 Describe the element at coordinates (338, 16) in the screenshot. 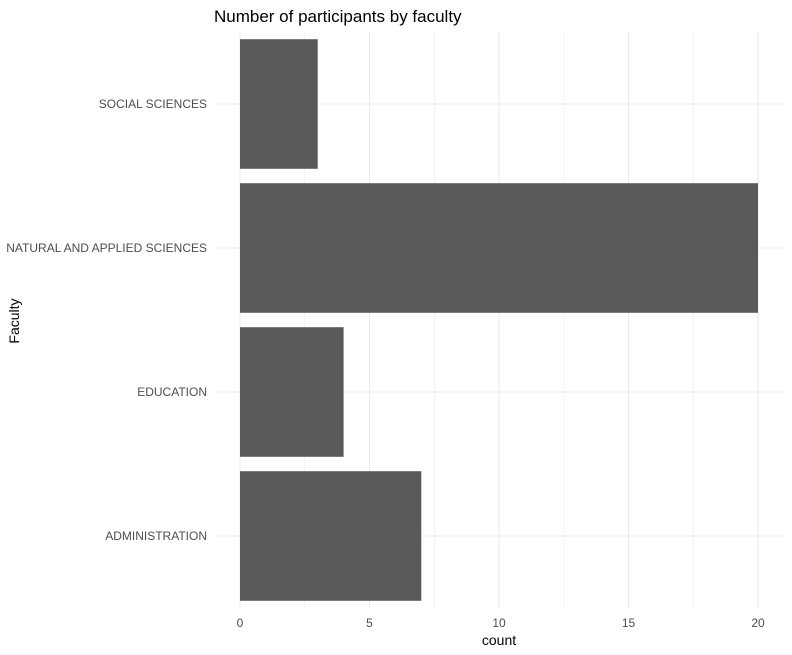

I see `chart-title: Number of participants by faculty` at that location.